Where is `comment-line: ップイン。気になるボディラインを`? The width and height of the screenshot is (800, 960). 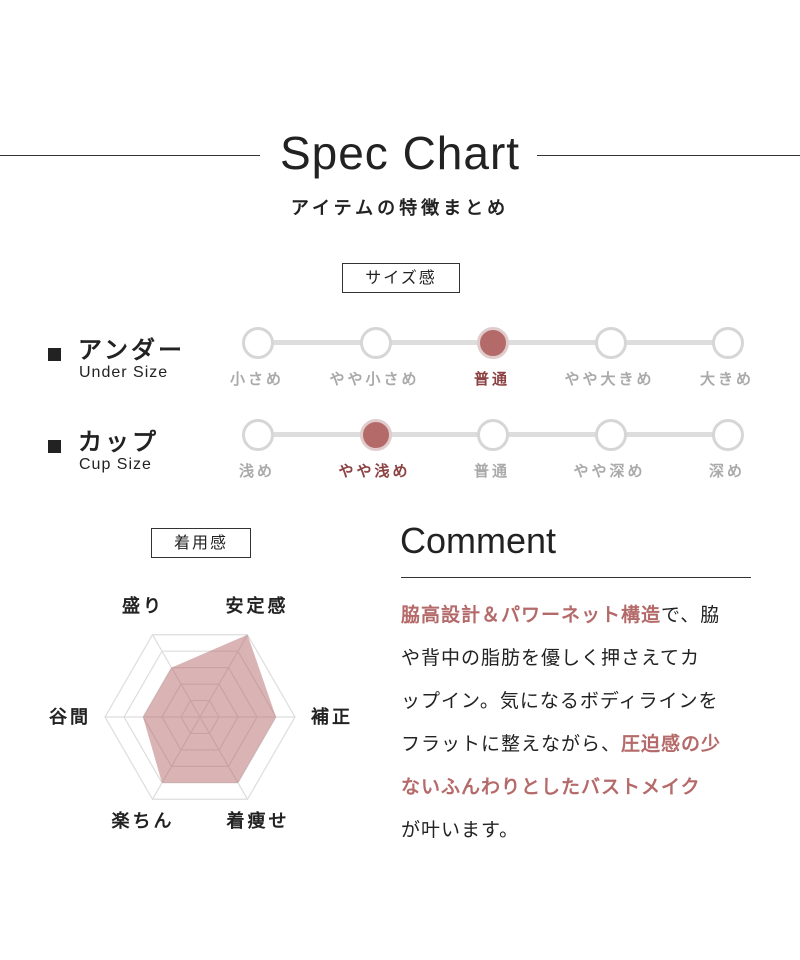
comment-line: ップイン。気になるボディラインを is located at coordinates (581, 701).